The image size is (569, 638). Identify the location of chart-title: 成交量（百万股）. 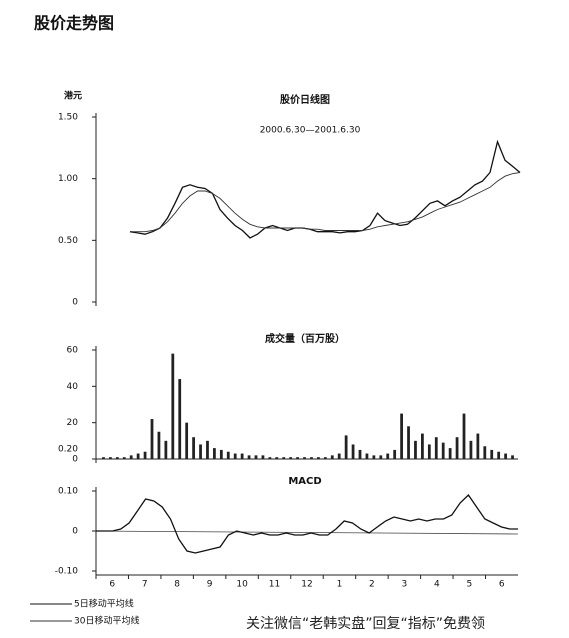
(305, 338).